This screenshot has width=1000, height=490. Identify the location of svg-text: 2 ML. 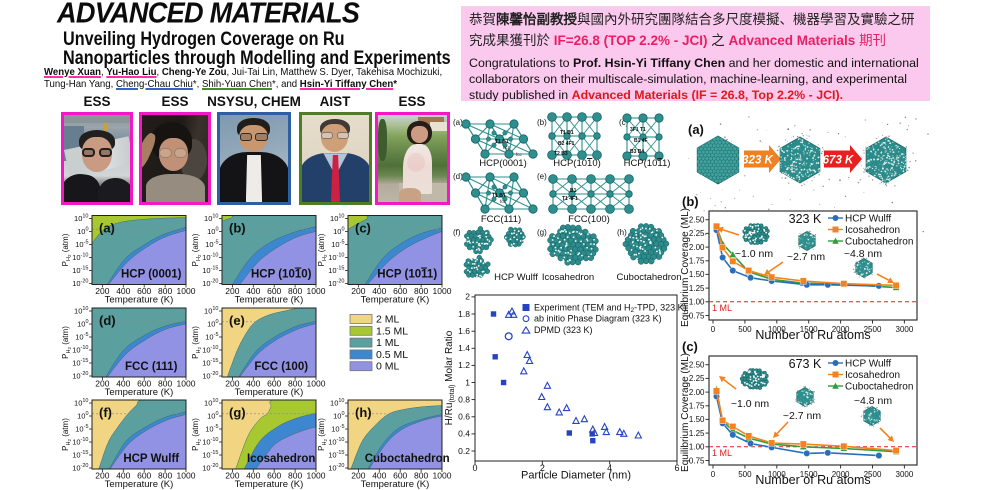
(388, 320).